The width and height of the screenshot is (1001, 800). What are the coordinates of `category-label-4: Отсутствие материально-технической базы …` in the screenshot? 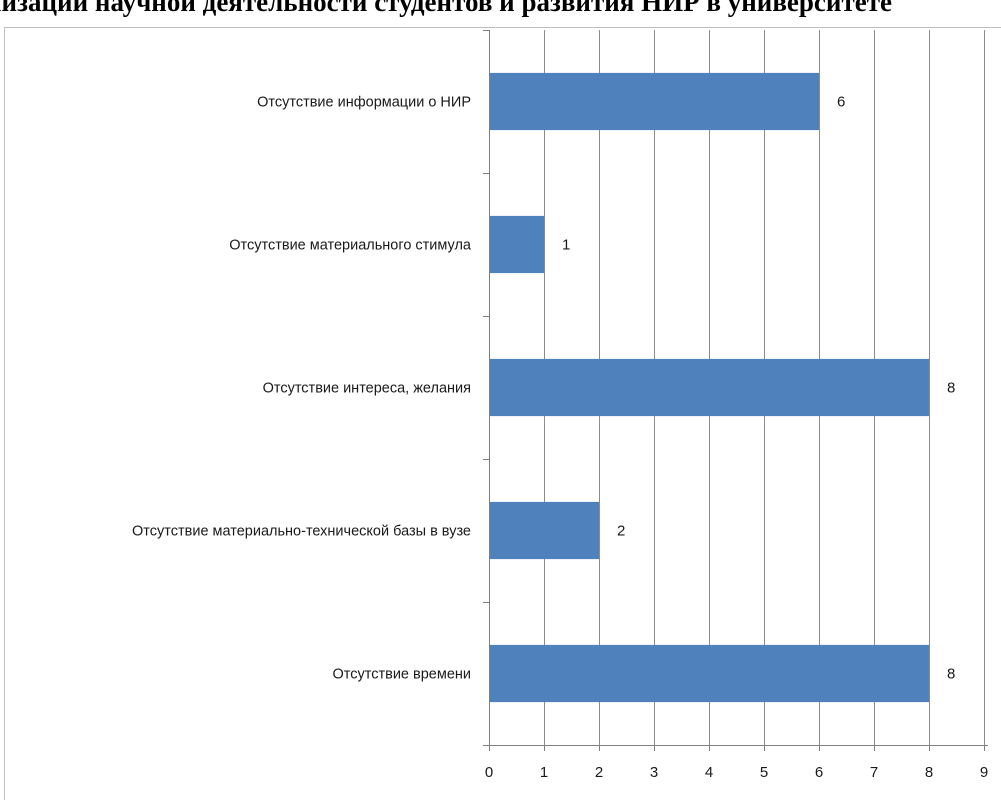 It's located at (301, 532).